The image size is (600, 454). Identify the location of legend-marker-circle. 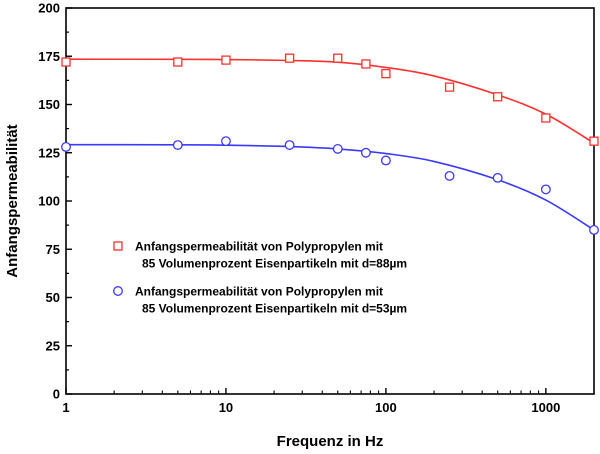
(118, 291).